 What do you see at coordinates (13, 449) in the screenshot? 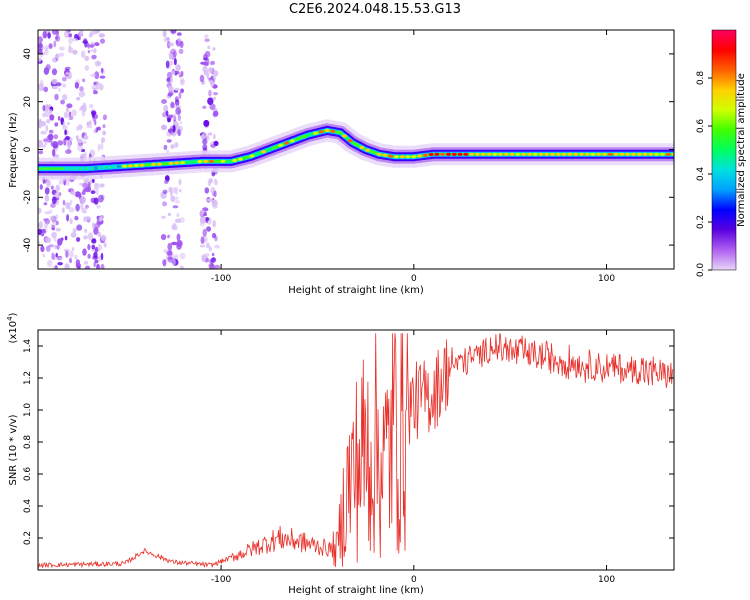
I see `bottom-y-axis-label: SNR (10 * v/v)` at bounding box center [13, 449].